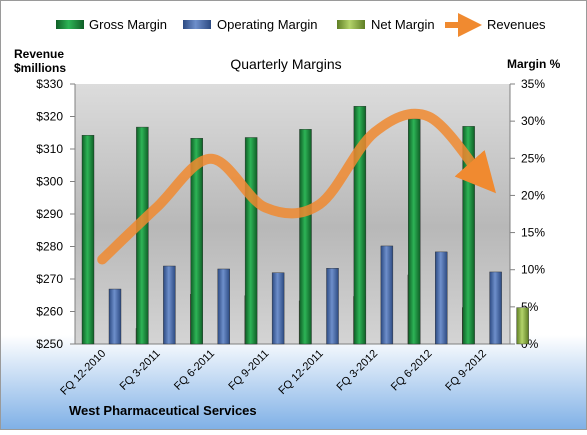  What do you see at coordinates (516, 24) in the screenshot?
I see `legend-label-revenues: Revenues` at bounding box center [516, 24].